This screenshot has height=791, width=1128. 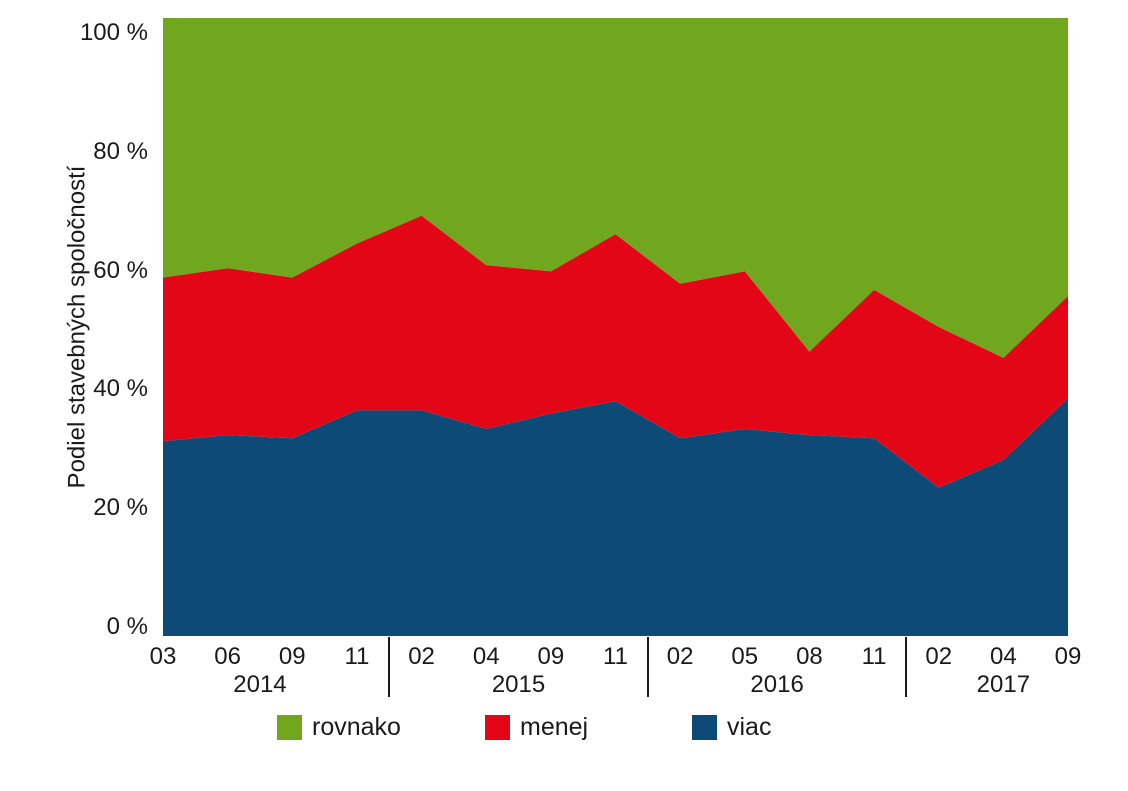 I want to click on y-tick-label: 100 %, so click(x=113, y=33).